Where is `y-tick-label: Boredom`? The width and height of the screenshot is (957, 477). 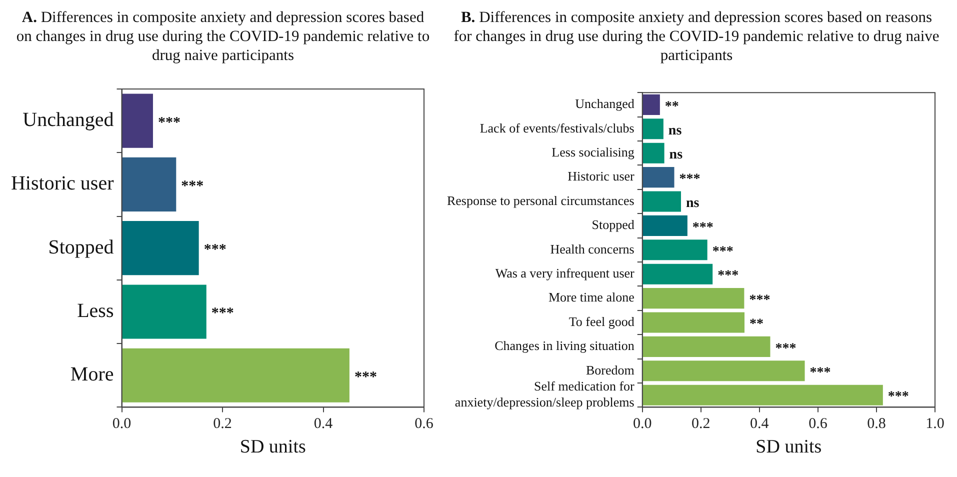 y-tick-label: Boredom is located at coordinates (610, 370).